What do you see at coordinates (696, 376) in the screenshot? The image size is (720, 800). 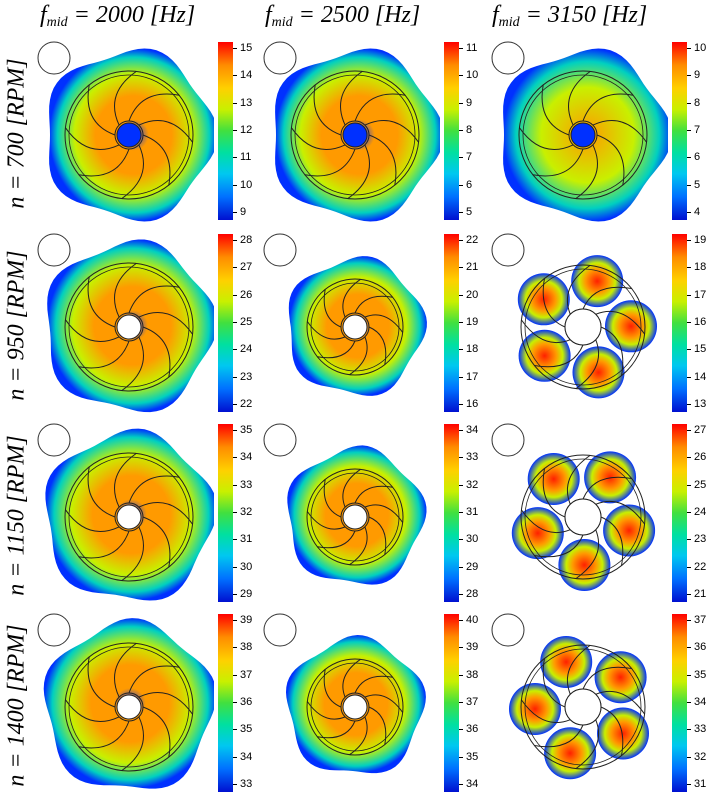 I see `colorbar-tick-label: 14` at bounding box center [696, 376].